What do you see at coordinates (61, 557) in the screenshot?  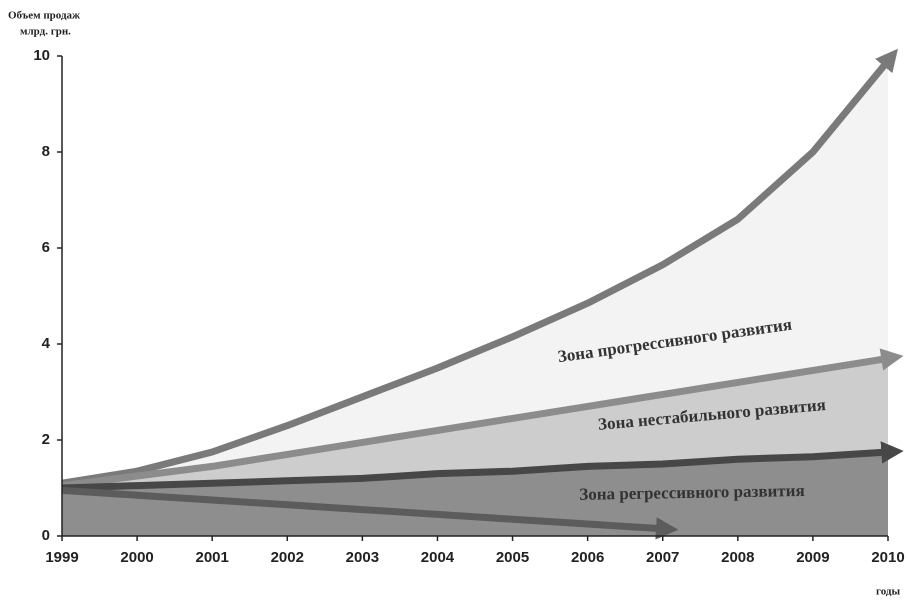 I see `x-tick-label: 1999` at bounding box center [61, 557].